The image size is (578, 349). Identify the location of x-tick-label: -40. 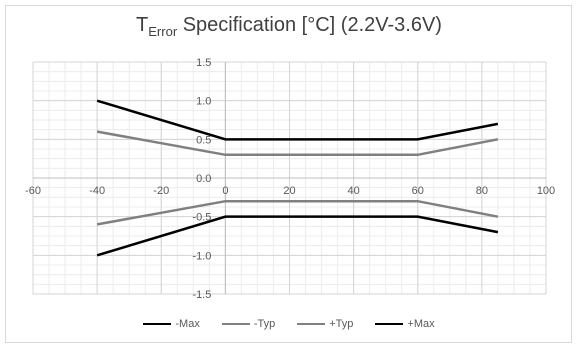
(97, 191).